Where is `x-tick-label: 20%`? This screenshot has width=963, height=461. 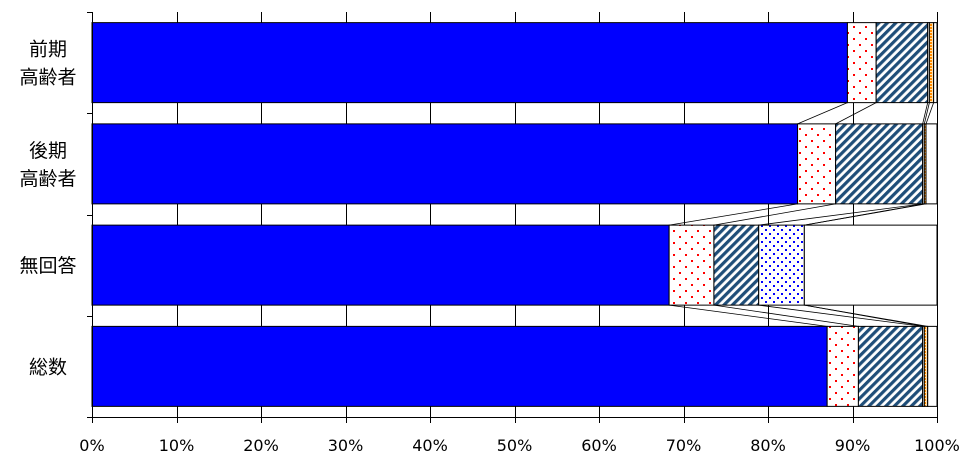
x-tick-label: 20% is located at coordinates (261, 445).